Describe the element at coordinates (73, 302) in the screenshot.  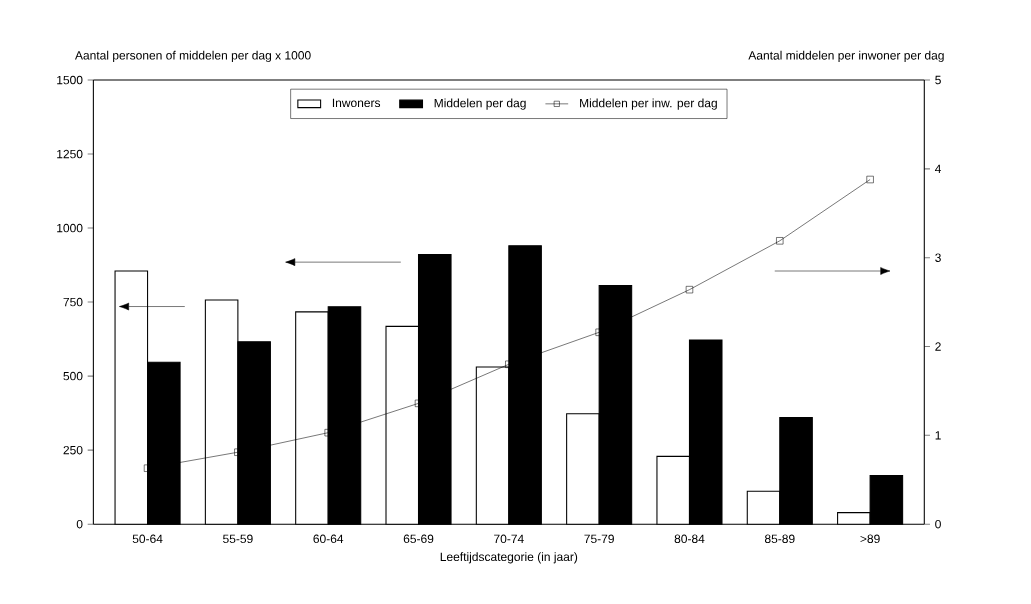
I see `y-tick-label: 750` at that location.